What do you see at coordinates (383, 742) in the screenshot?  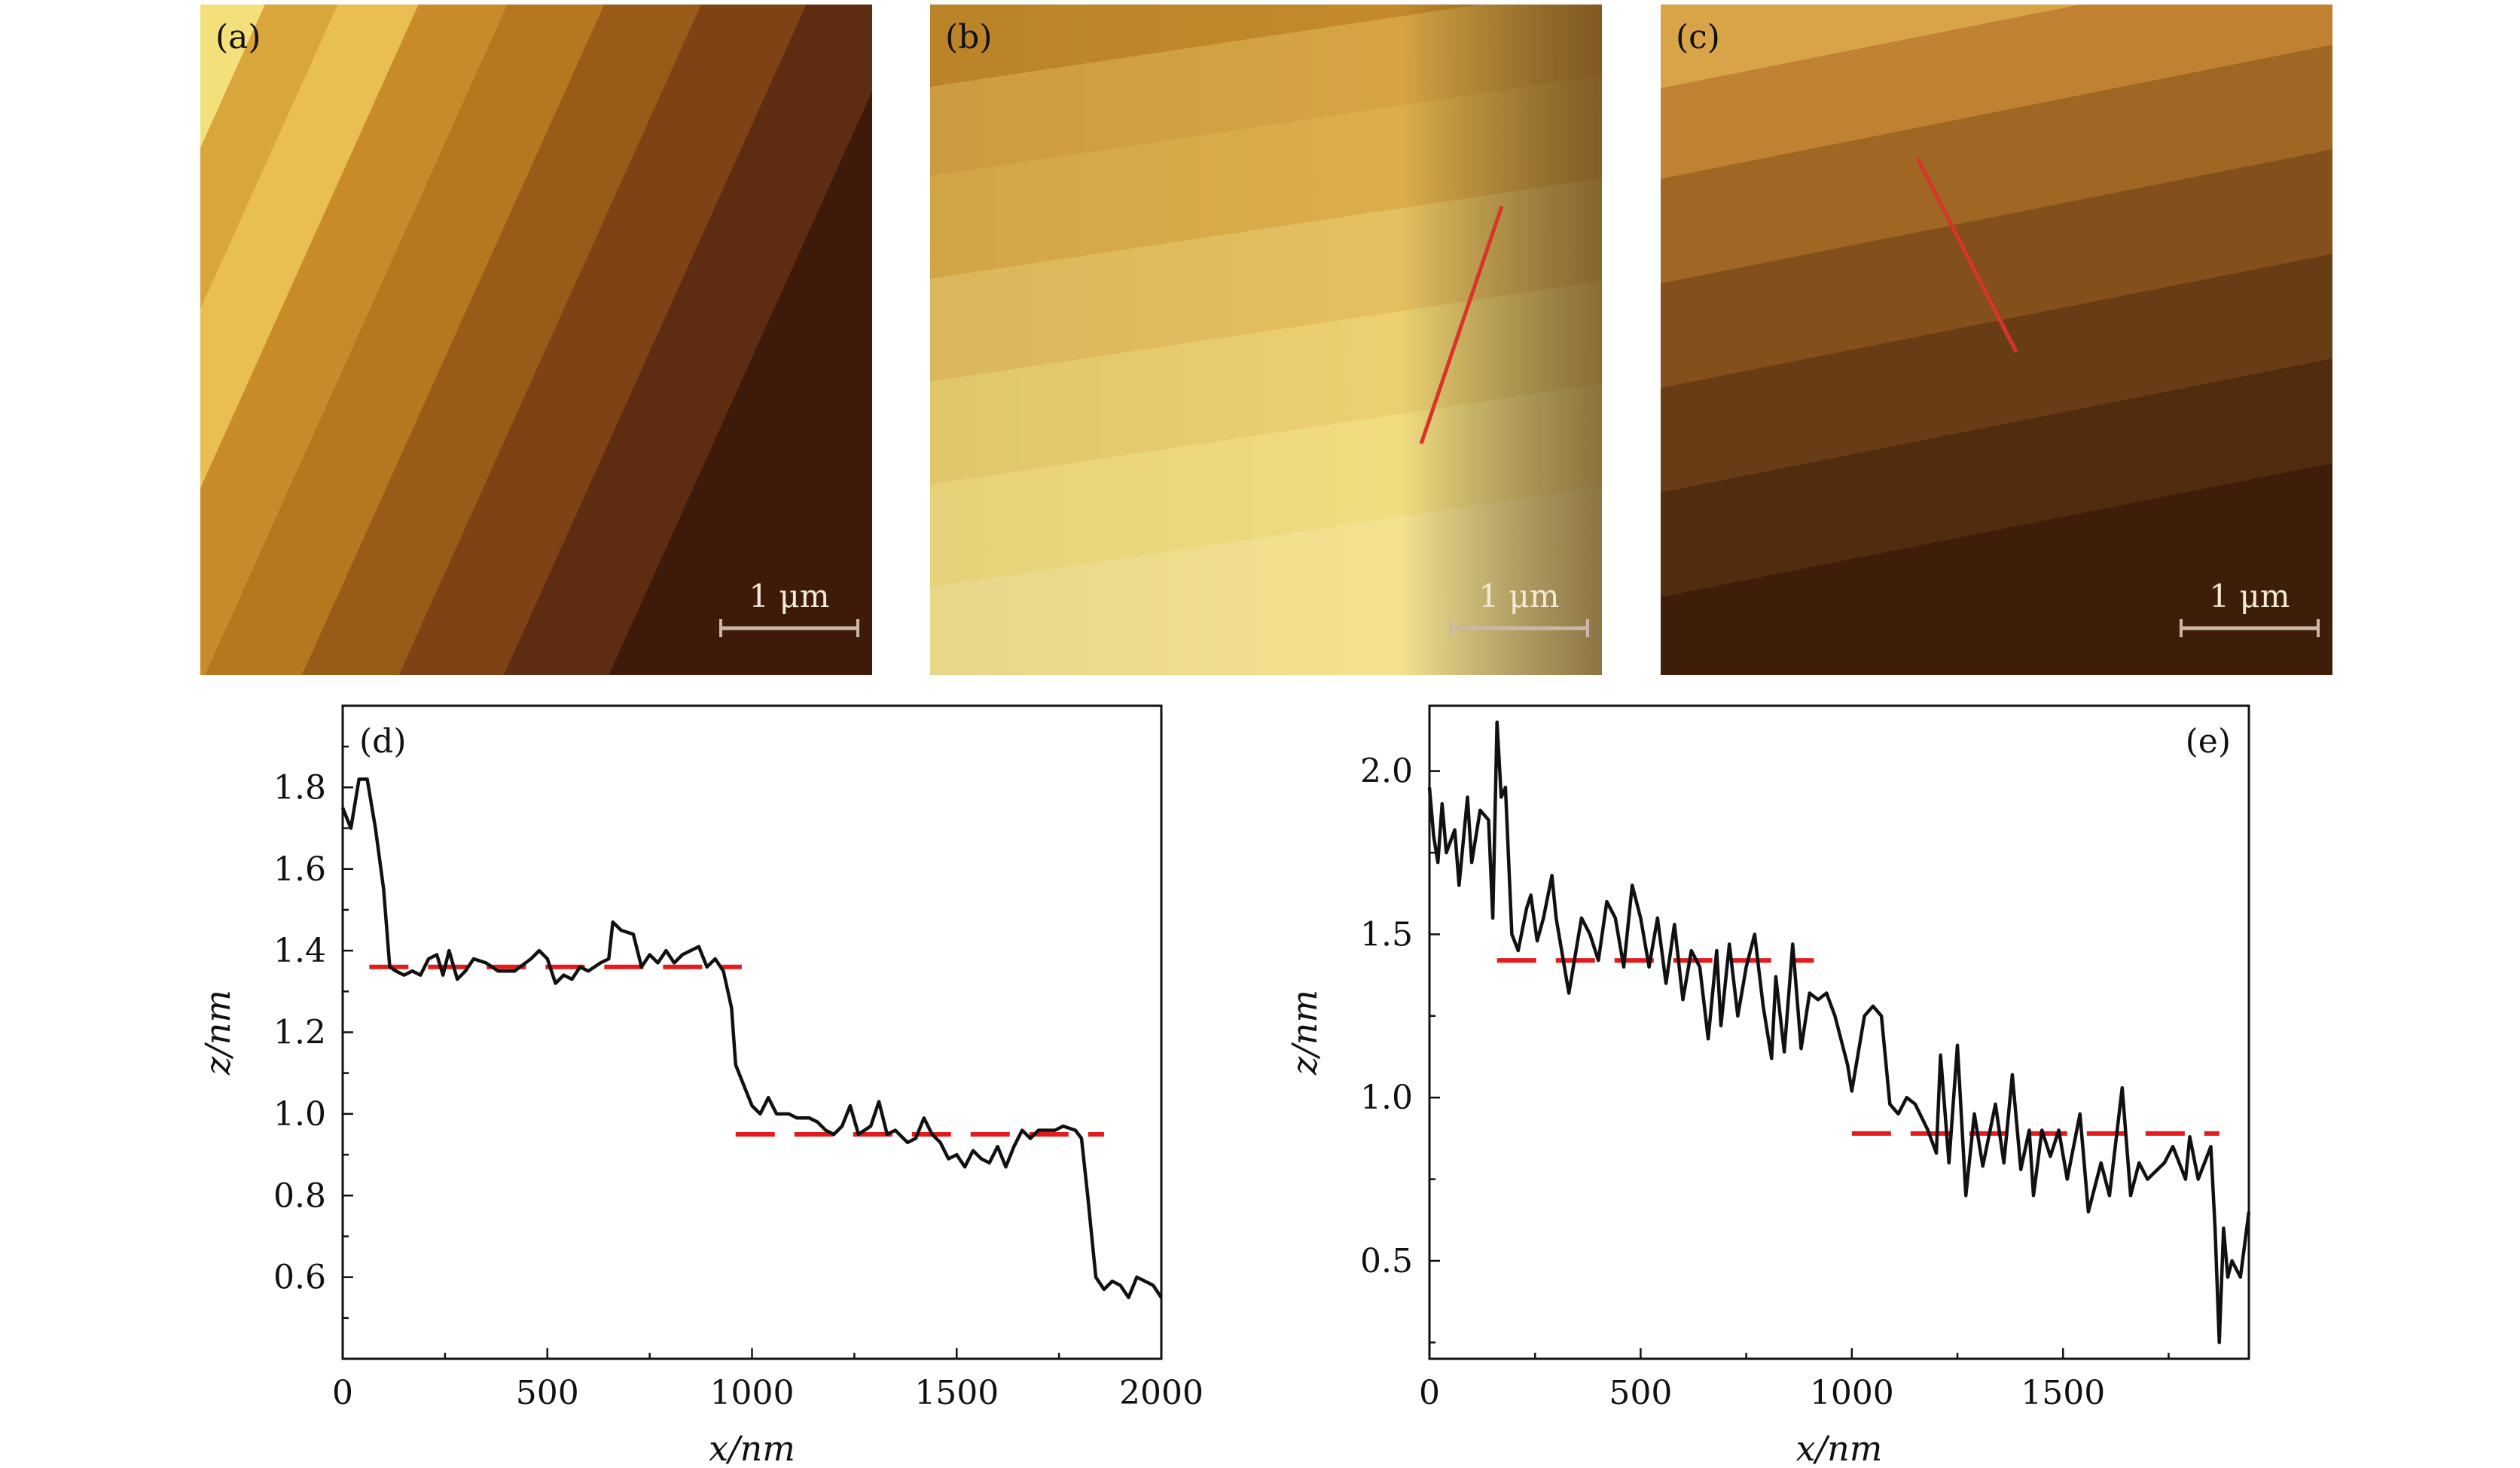 I see `panel-label: (d)` at bounding box center [383, 742].